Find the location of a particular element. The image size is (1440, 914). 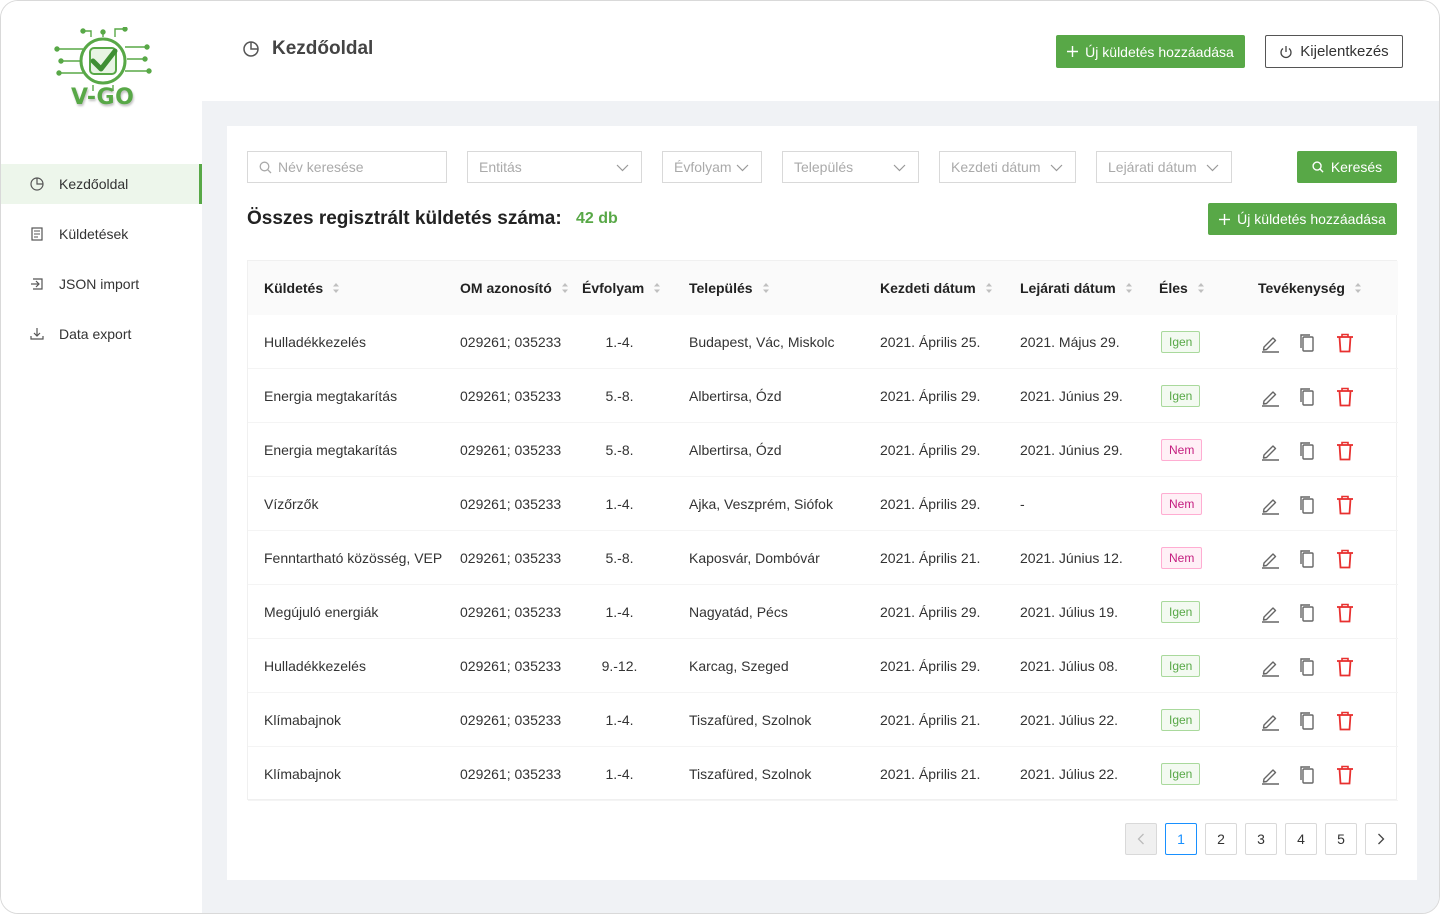

sidebar-item-kezdooldal: Kezdőoldal is located at coordinates (101, 184).